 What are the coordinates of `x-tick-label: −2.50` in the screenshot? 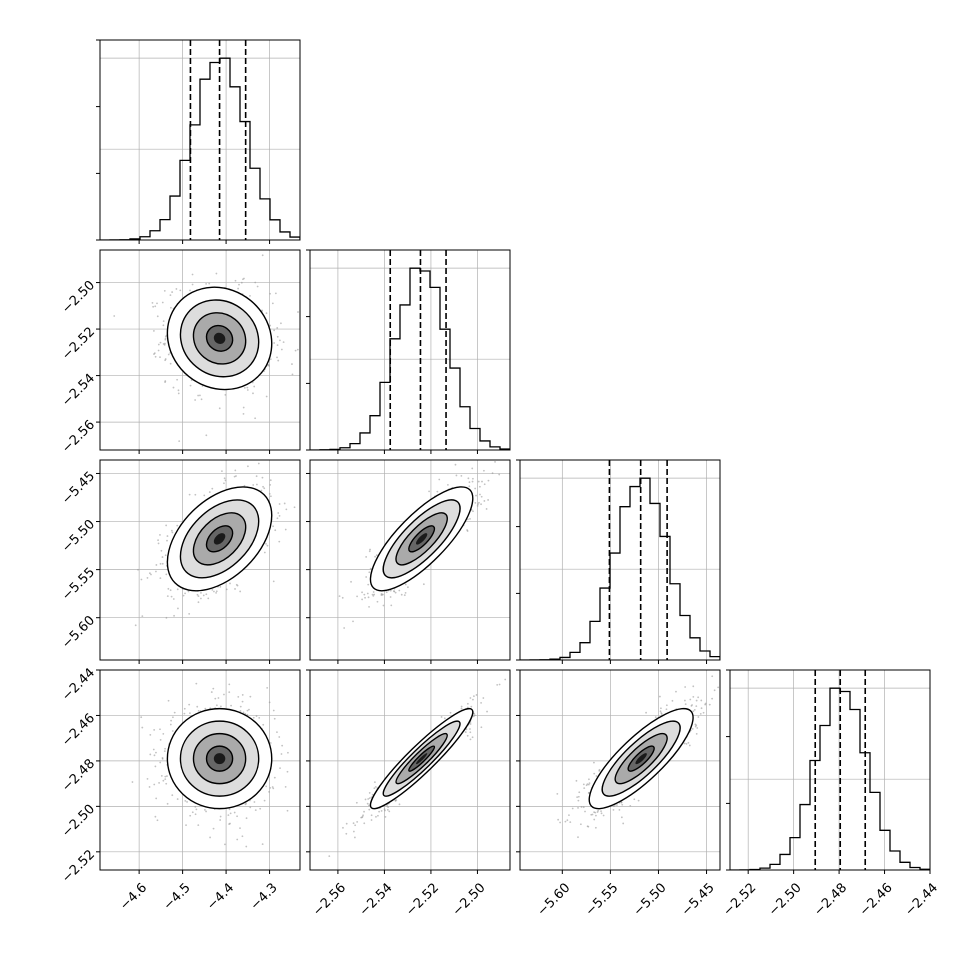 It's located at (469, 899).